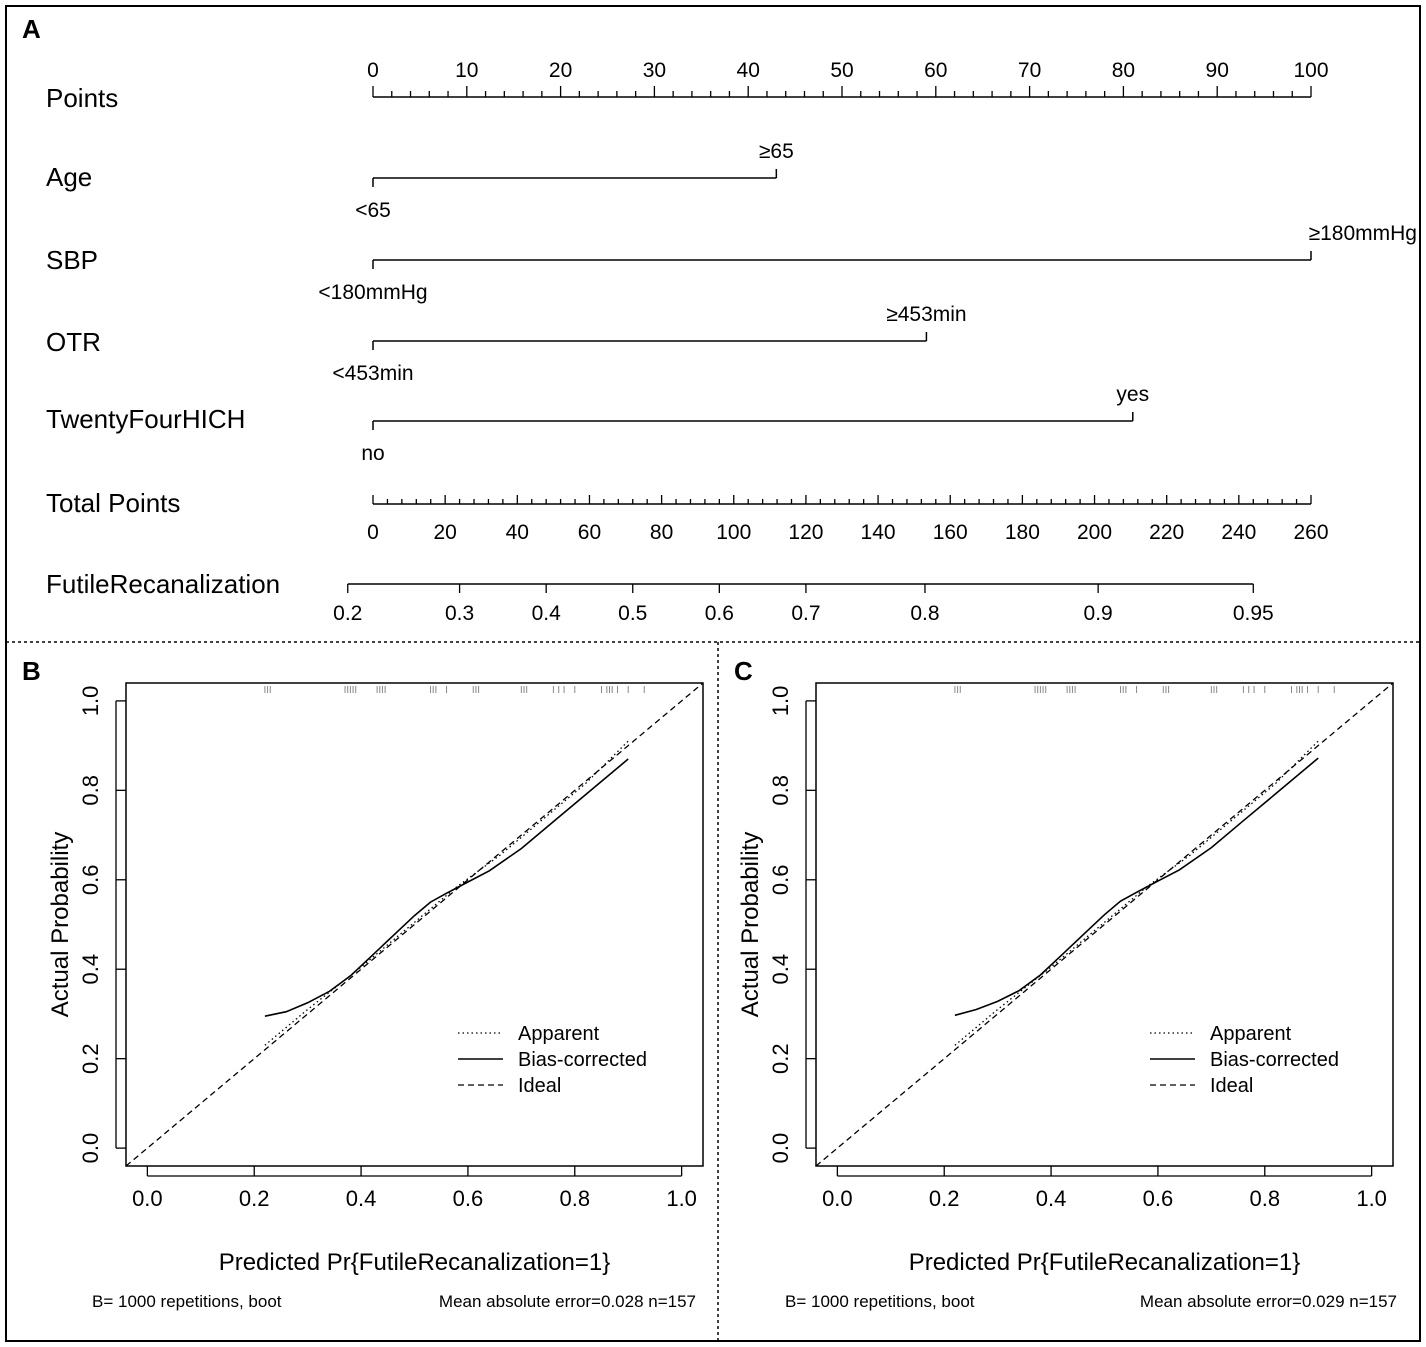  I want to click on probability-tick-label: 0.4, so click(547, 613).